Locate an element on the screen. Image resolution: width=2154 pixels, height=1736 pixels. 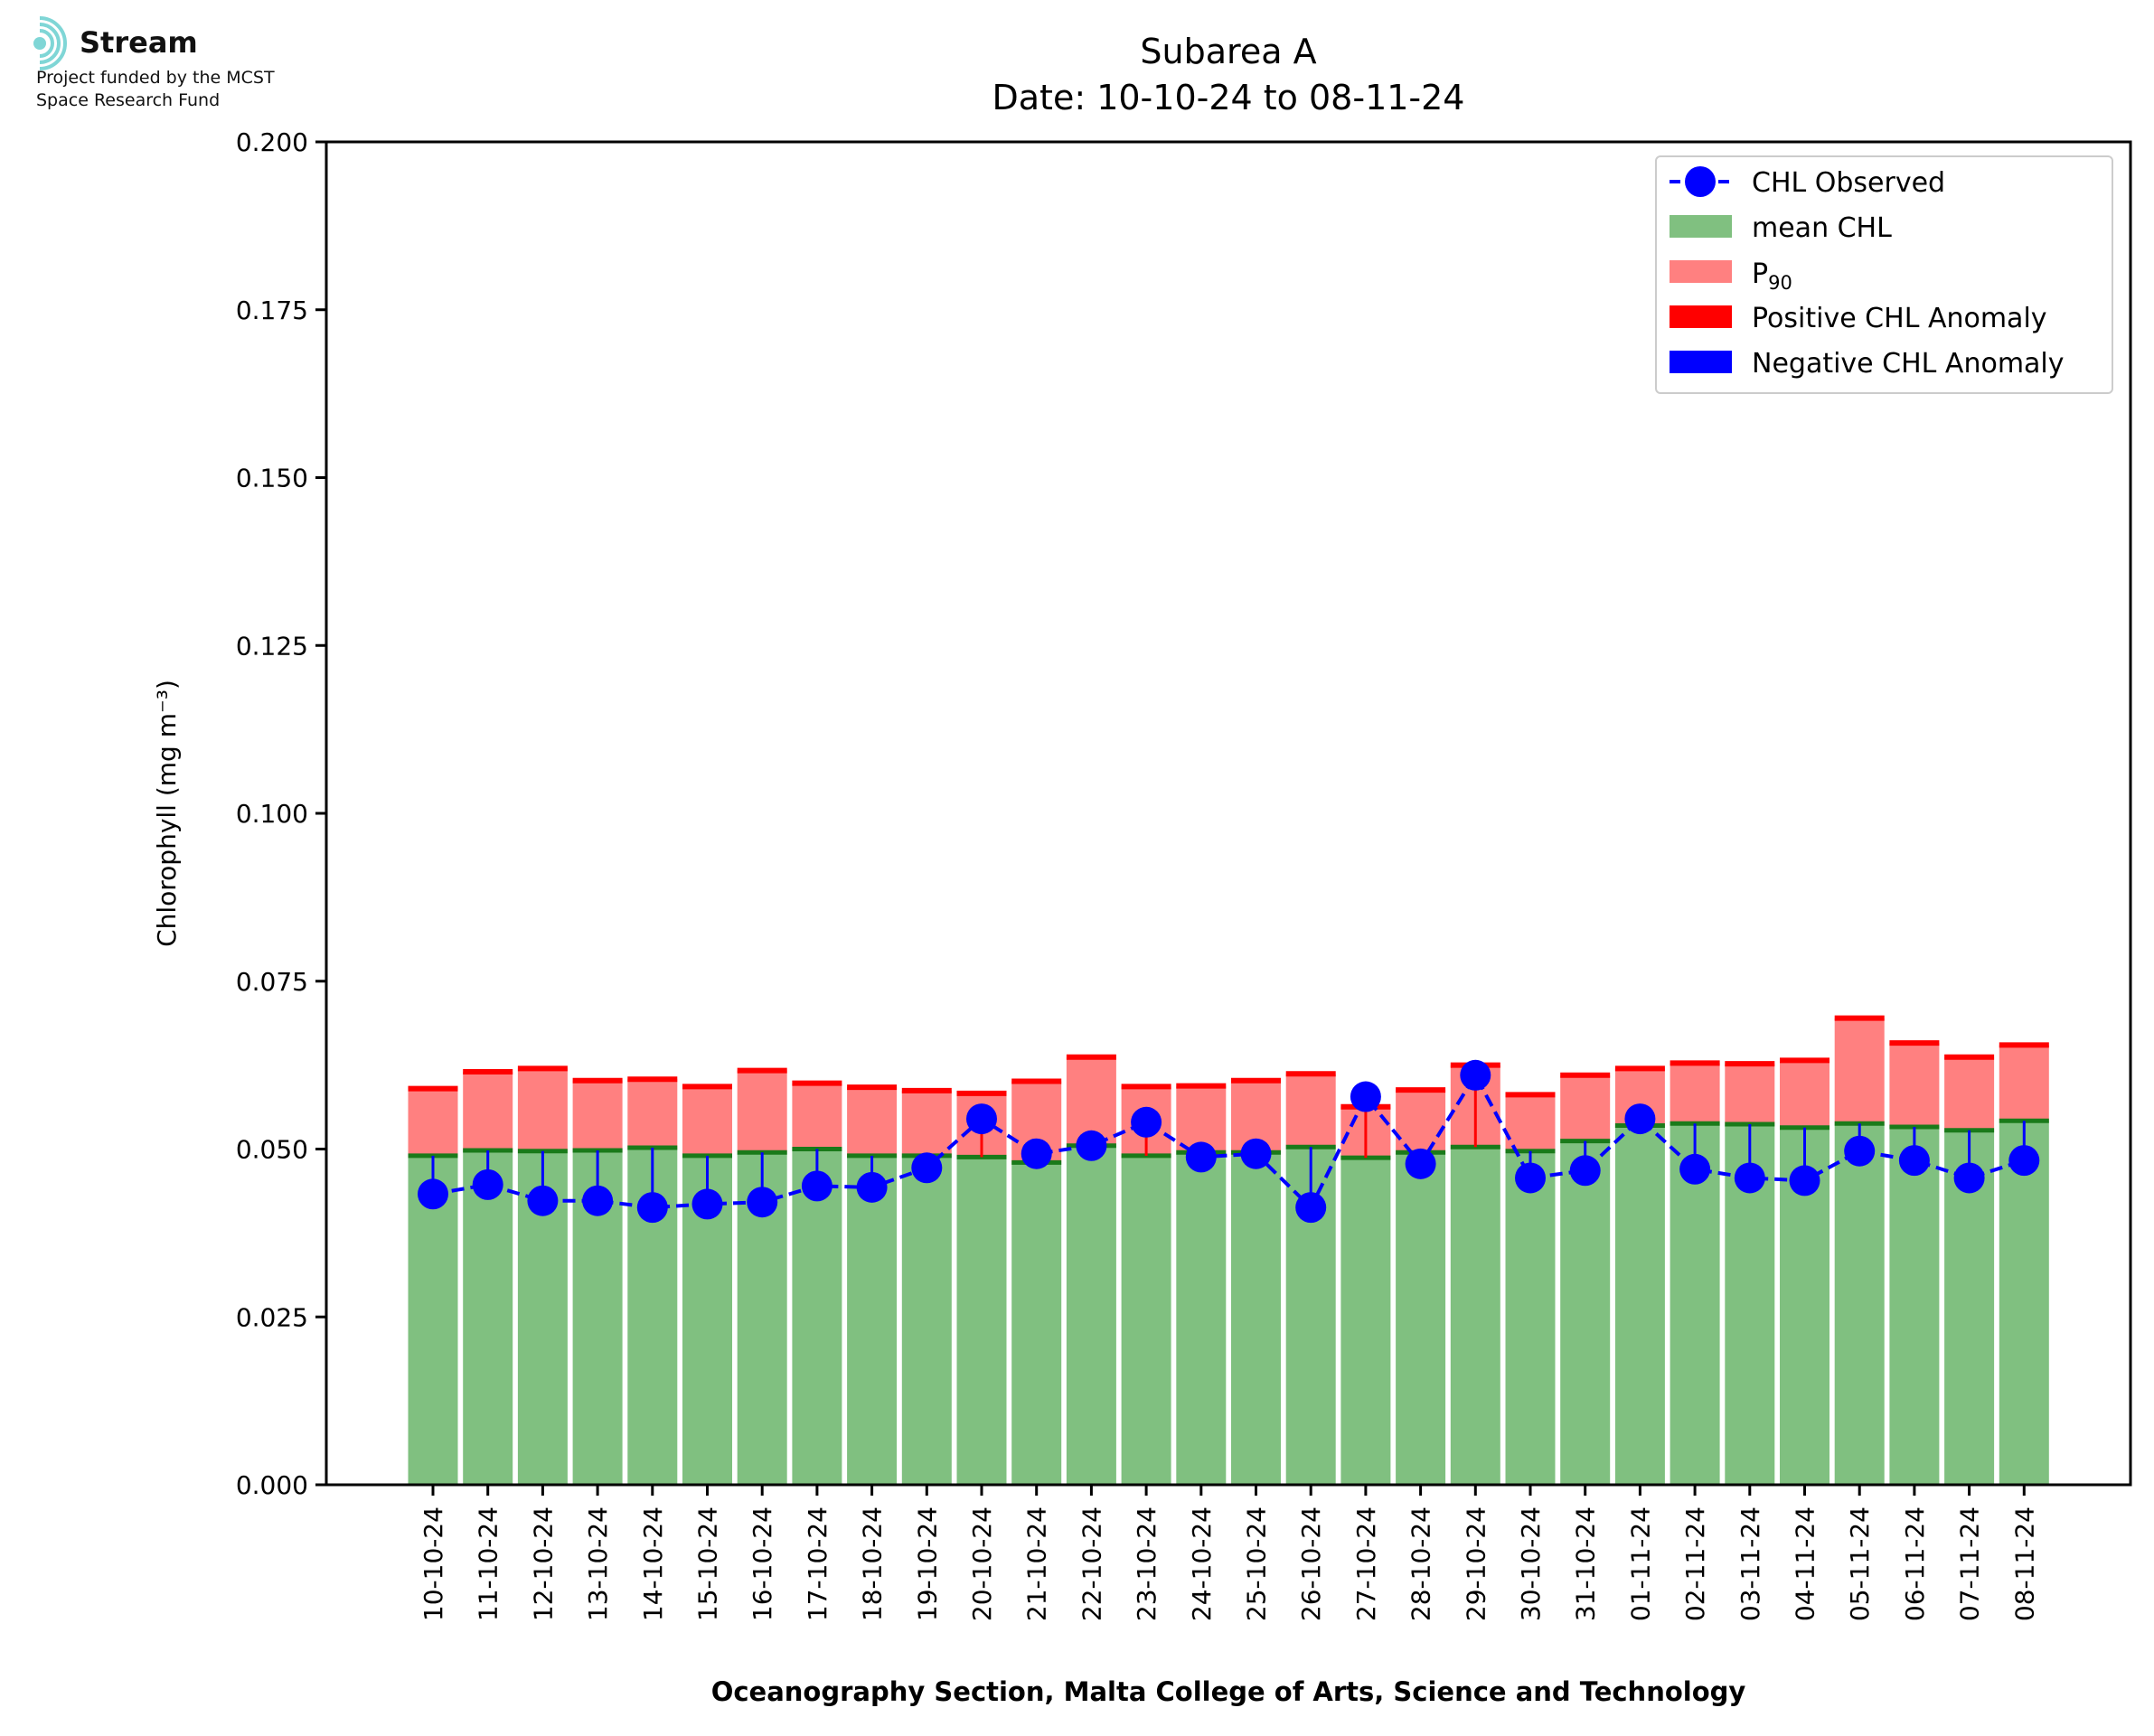
legend-mean-swatch is located at coordinates (1701, 226).